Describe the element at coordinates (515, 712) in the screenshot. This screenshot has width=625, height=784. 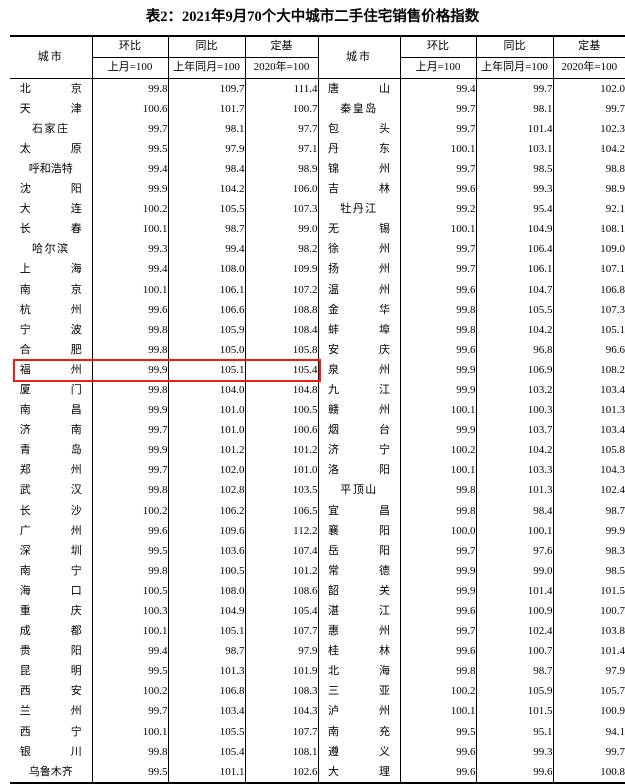
I see `value-yoy-right: 101.5` at that location.